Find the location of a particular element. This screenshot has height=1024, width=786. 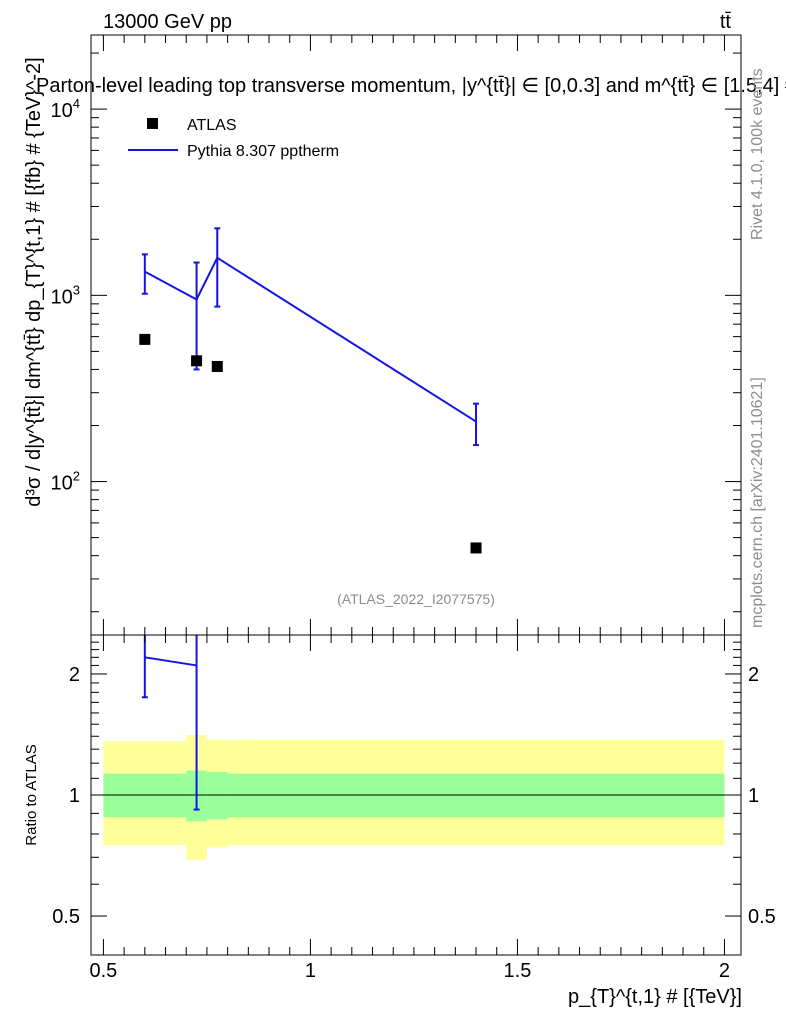

legend-atlas-marker is located at coordinates (152, 123).